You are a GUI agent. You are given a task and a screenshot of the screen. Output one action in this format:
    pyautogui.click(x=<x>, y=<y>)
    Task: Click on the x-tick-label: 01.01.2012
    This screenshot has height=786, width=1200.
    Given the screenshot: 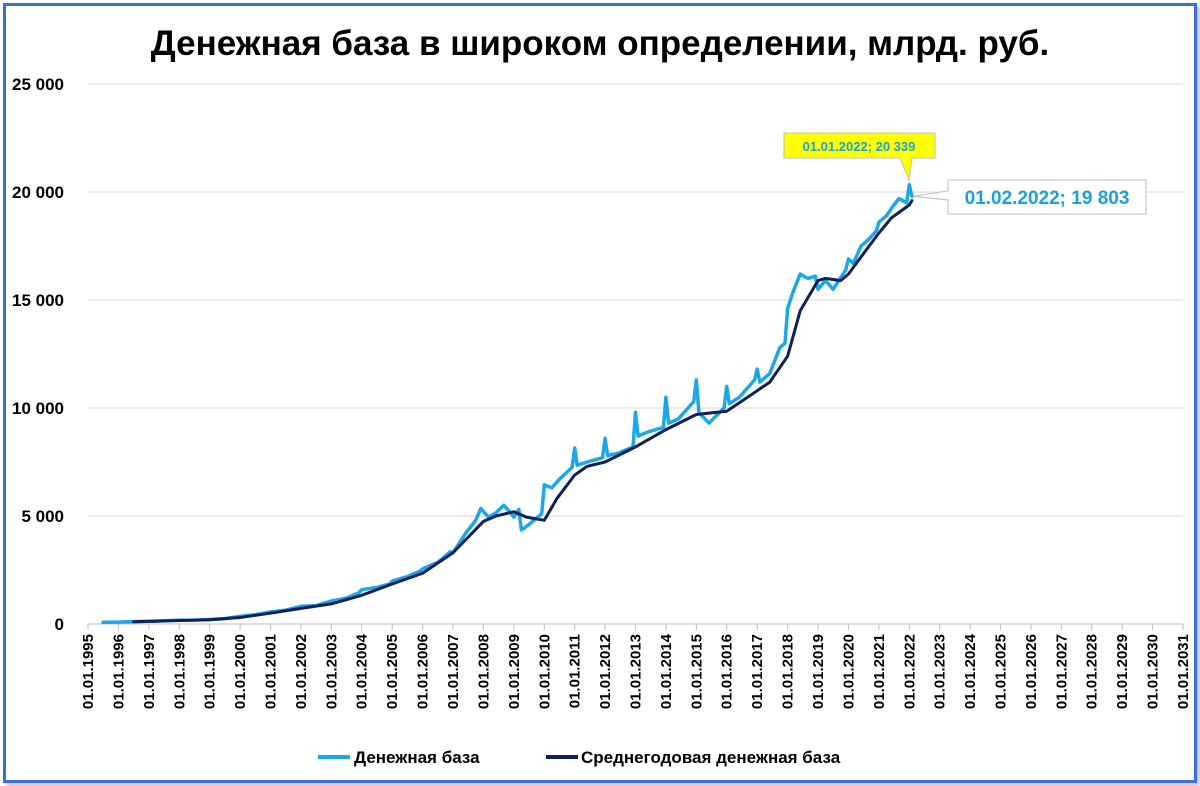 What is the action you would take?
    pyautogui.click(x=605, y=671)
    